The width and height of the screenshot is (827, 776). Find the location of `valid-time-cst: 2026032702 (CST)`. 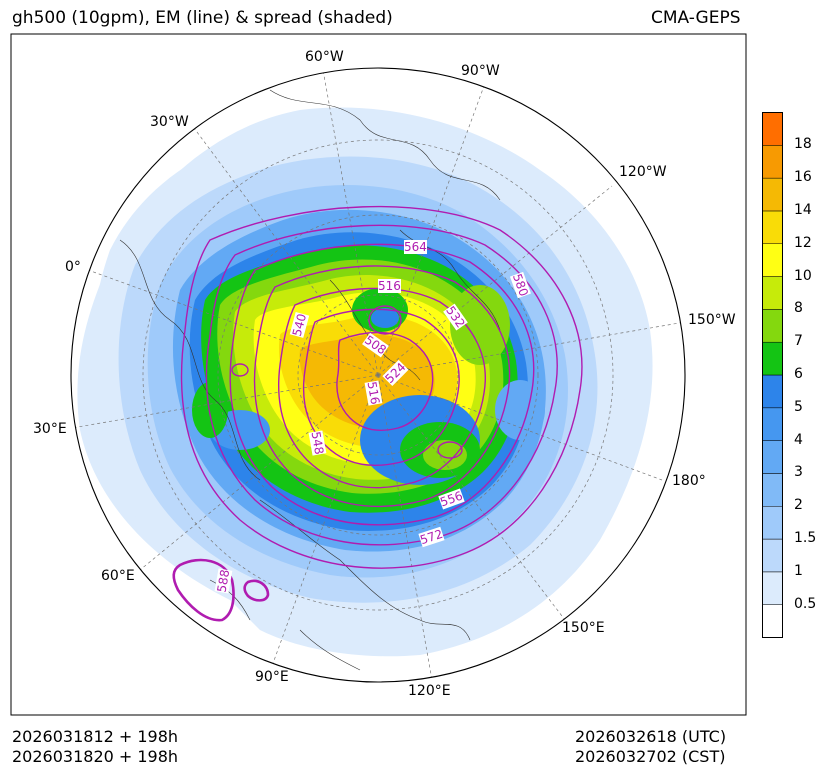

valid-time-cst: 2026032702 (CST) is located at coordinates (650, 756).